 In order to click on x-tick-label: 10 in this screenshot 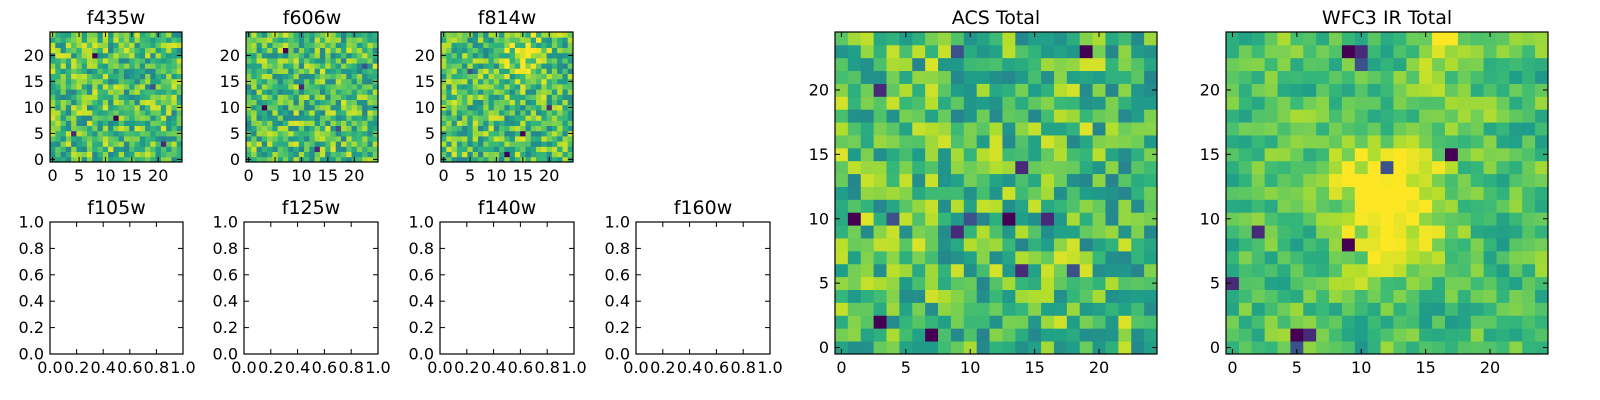, I will do `click(496, 175)`.